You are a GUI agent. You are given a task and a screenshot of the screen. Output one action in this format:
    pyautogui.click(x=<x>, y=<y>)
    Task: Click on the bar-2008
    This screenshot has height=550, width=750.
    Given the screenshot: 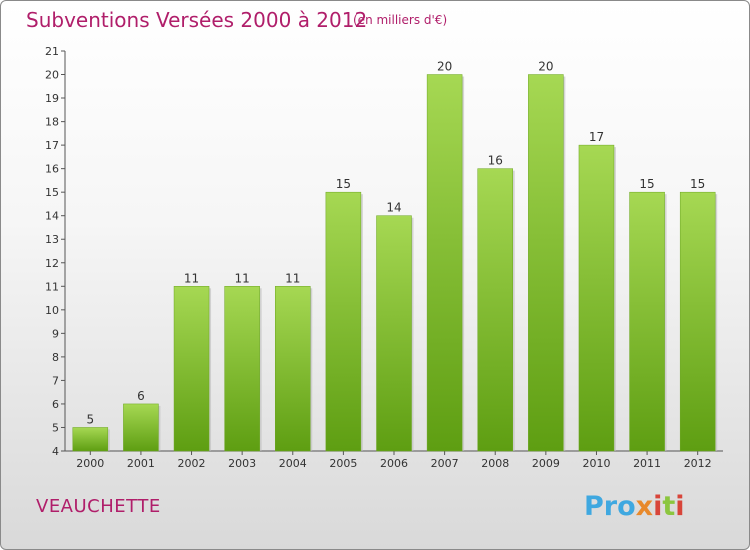 What is the action you would take?
    pyautogui.click(x=495, y=310)
    